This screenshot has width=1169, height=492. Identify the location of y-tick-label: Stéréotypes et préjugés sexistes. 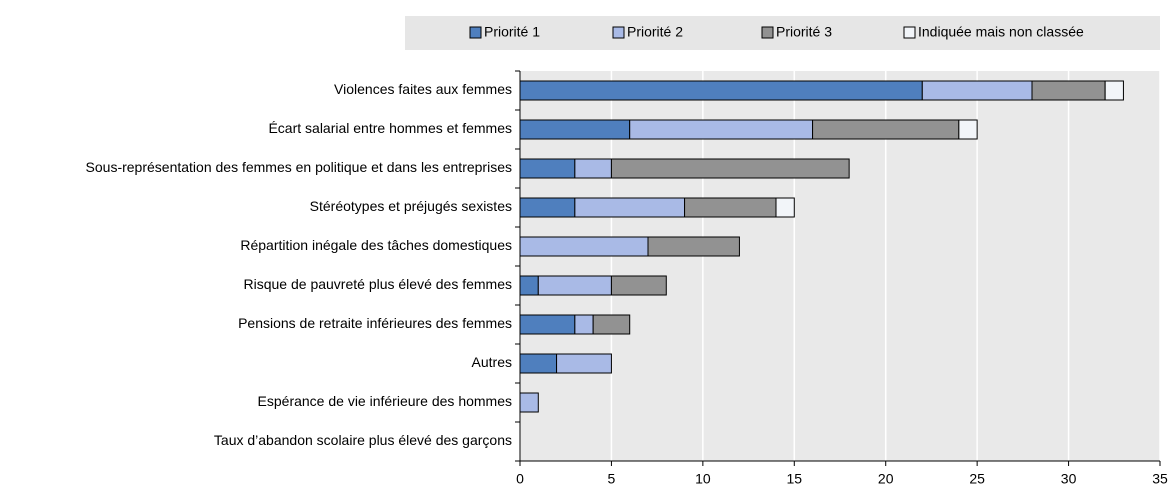
(411, 206).